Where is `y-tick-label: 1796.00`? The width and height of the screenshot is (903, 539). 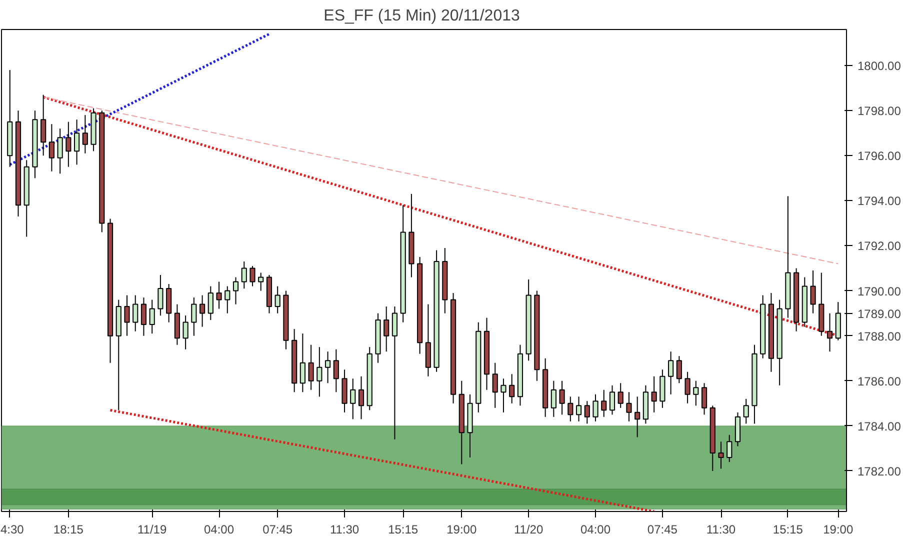 y-tick-label: 1796.00 is located at coordinates (880, 156).